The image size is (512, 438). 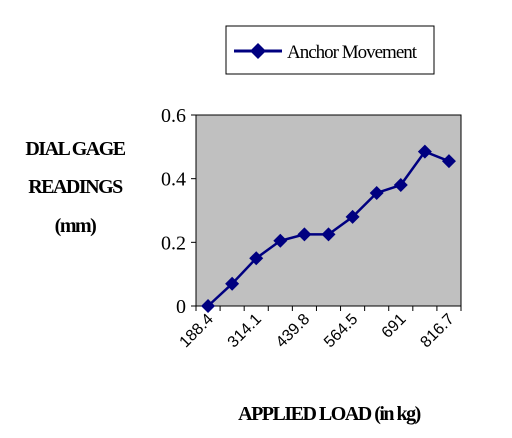 What do you see at coordinates (245, 331) in the screenshot?
I see `x-tick-label: 314.1` at bounding box center [245, 331].